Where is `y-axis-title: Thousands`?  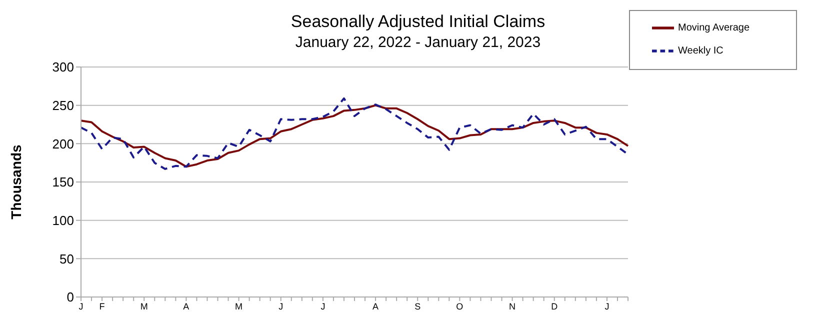 y-axis-title: Thousands is located at coordinates (16, 182).